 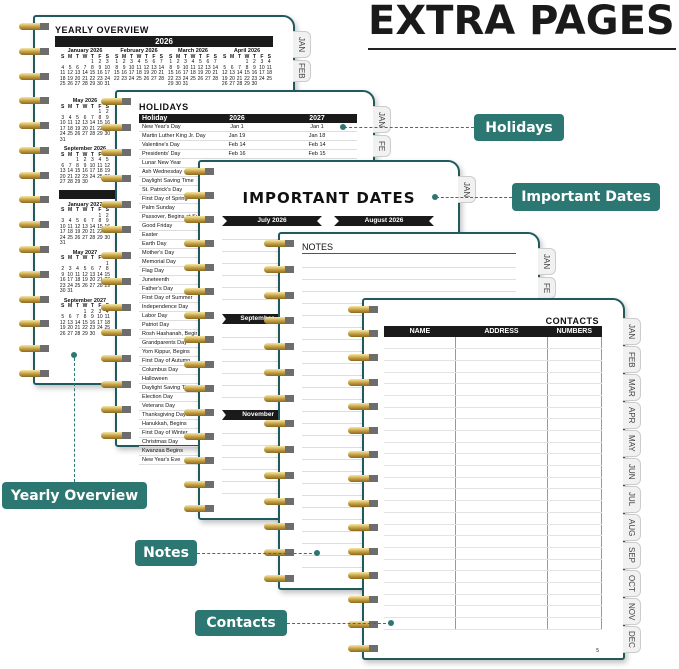 What do you see at coordinates (632, 639) in the screenshot?
I see `tab-dec: DEC` at bounding box center [632, 639].